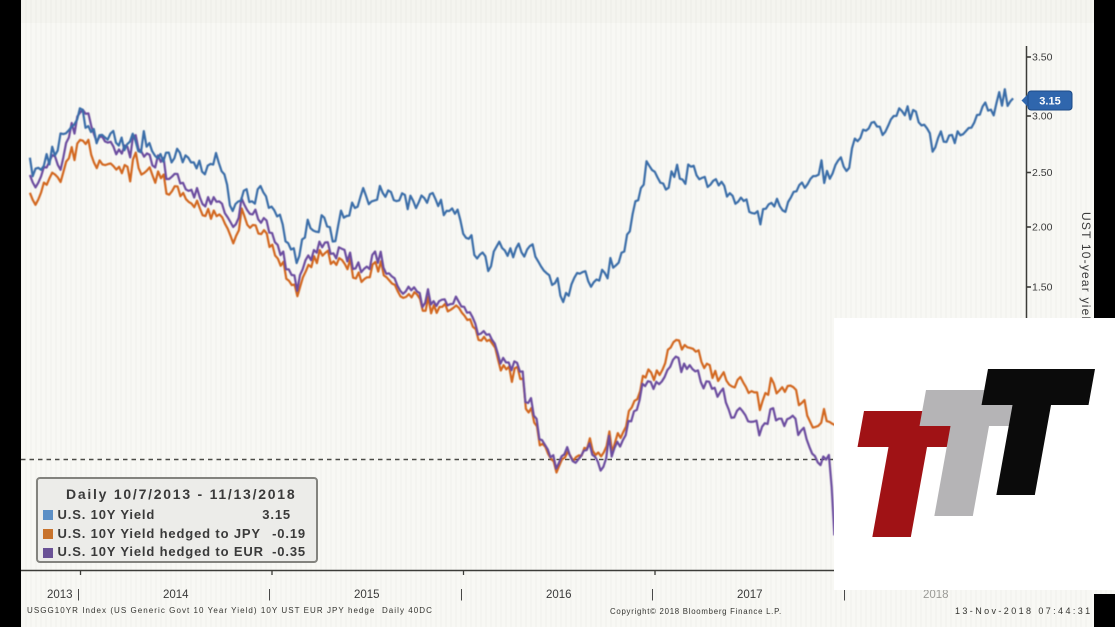  Describe the element at coordinates (1042, 58) in the screenshot. I see `svg-text: 3.50` at that location.